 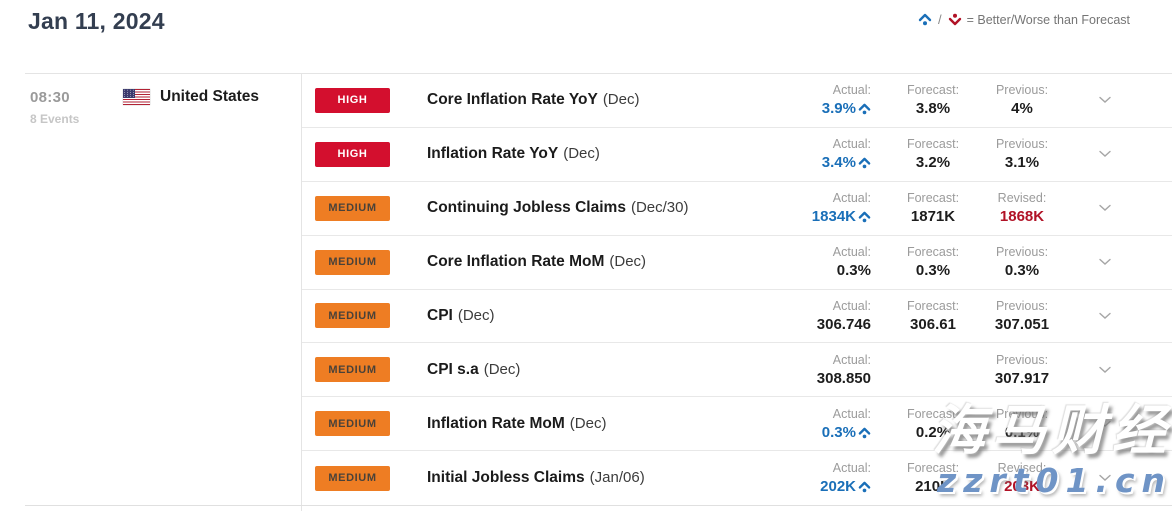 I want to click on forecast-cell: Forecast: 3.8%, so click(x=933, y=100).